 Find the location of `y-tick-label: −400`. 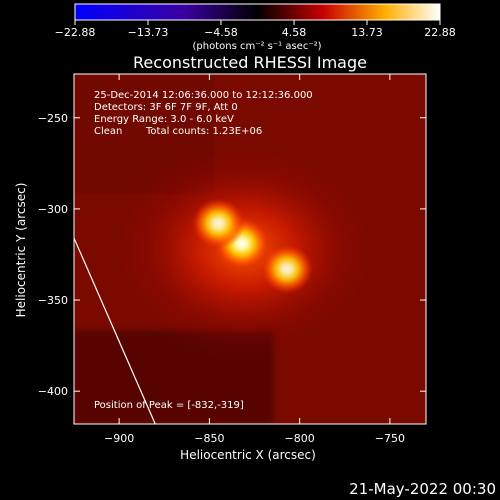

y-tick-label: −400 is located at coordinates (53, 391).